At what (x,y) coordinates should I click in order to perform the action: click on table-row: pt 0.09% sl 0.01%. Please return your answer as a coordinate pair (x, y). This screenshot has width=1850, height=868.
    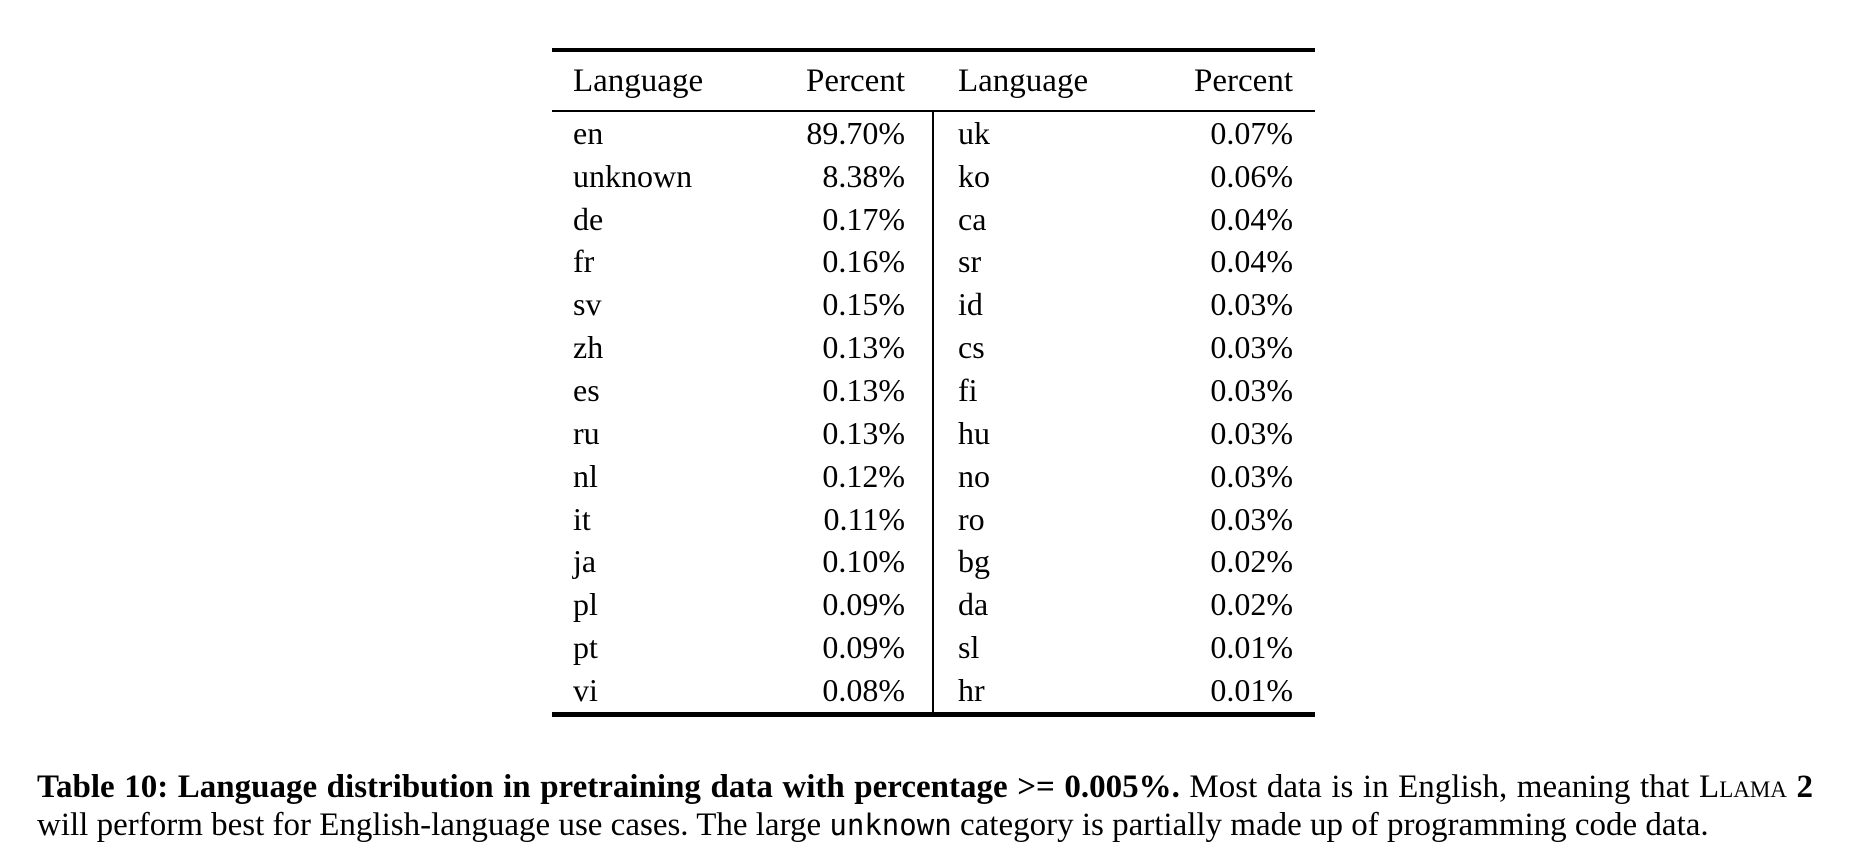
    Looking at the image, I should click on (933, 647).